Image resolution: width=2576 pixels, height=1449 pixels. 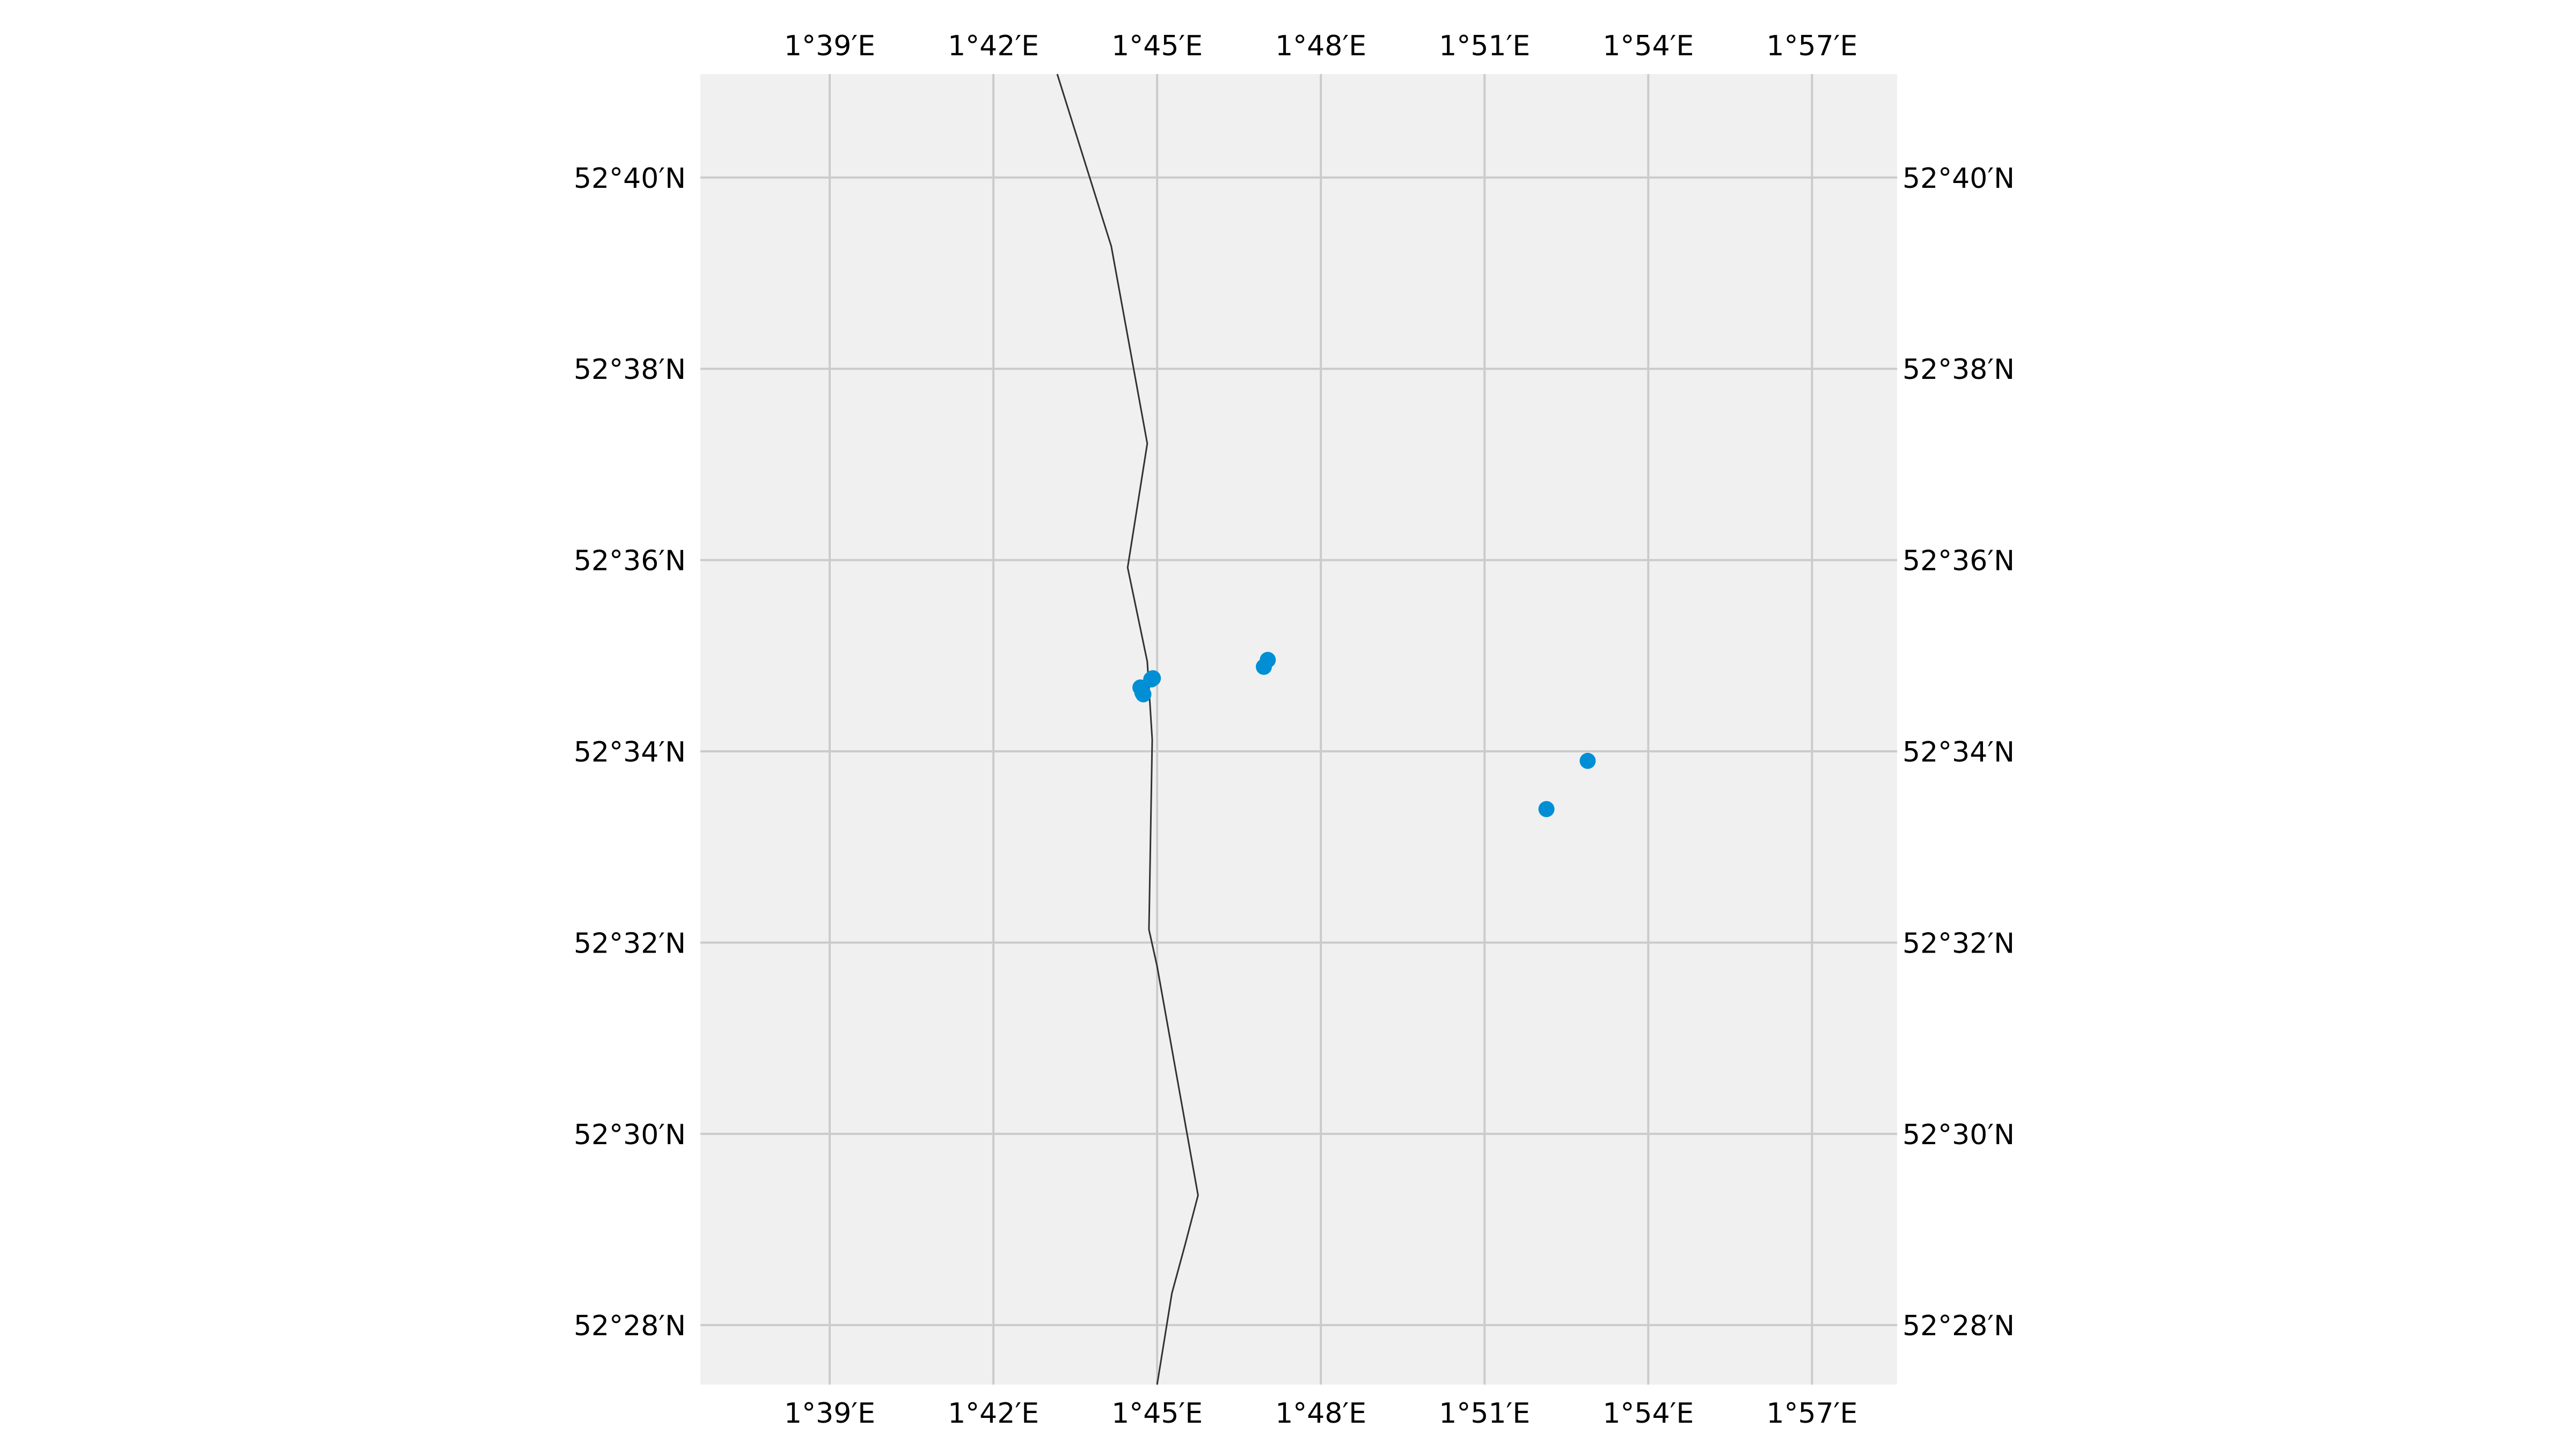 What do you see at coordinates (1157, 46) in the screenshot?
I see `lon-label-top: 1°45′E` at bounding box center [1157, 46].